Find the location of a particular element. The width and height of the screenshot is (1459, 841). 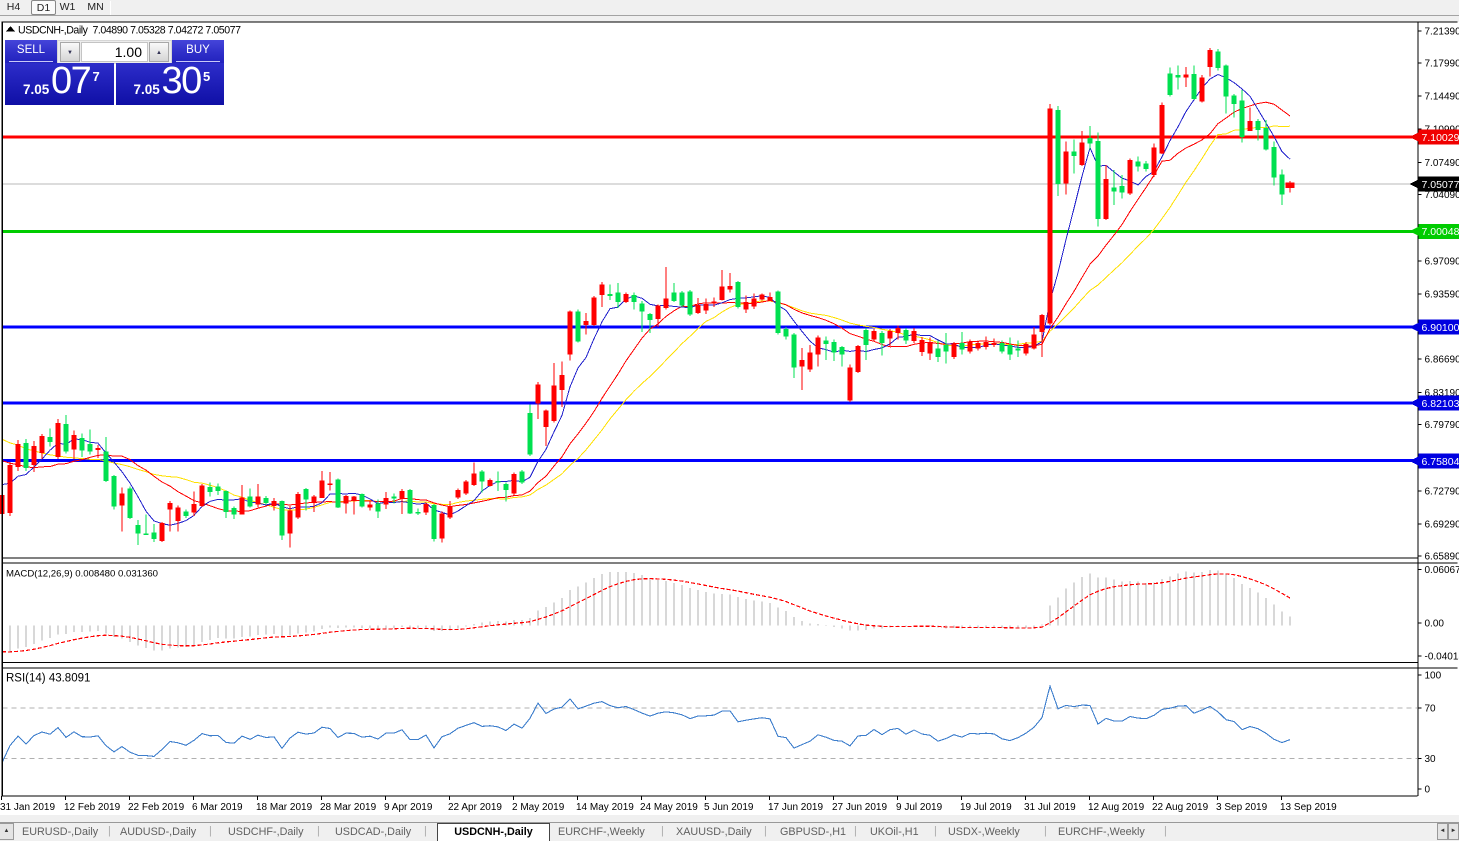

svg-text: 7.21390 is located at coordinates (1442, 31).